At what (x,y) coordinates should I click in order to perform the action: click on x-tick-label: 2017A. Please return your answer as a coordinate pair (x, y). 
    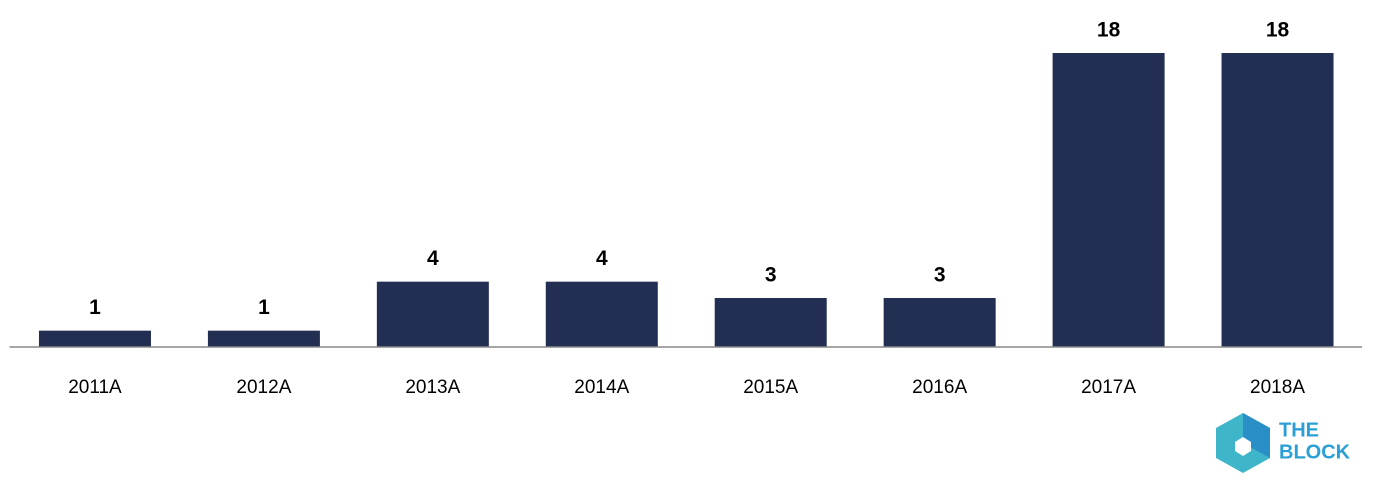
    Looking at the image, I should click on (1108, 387).